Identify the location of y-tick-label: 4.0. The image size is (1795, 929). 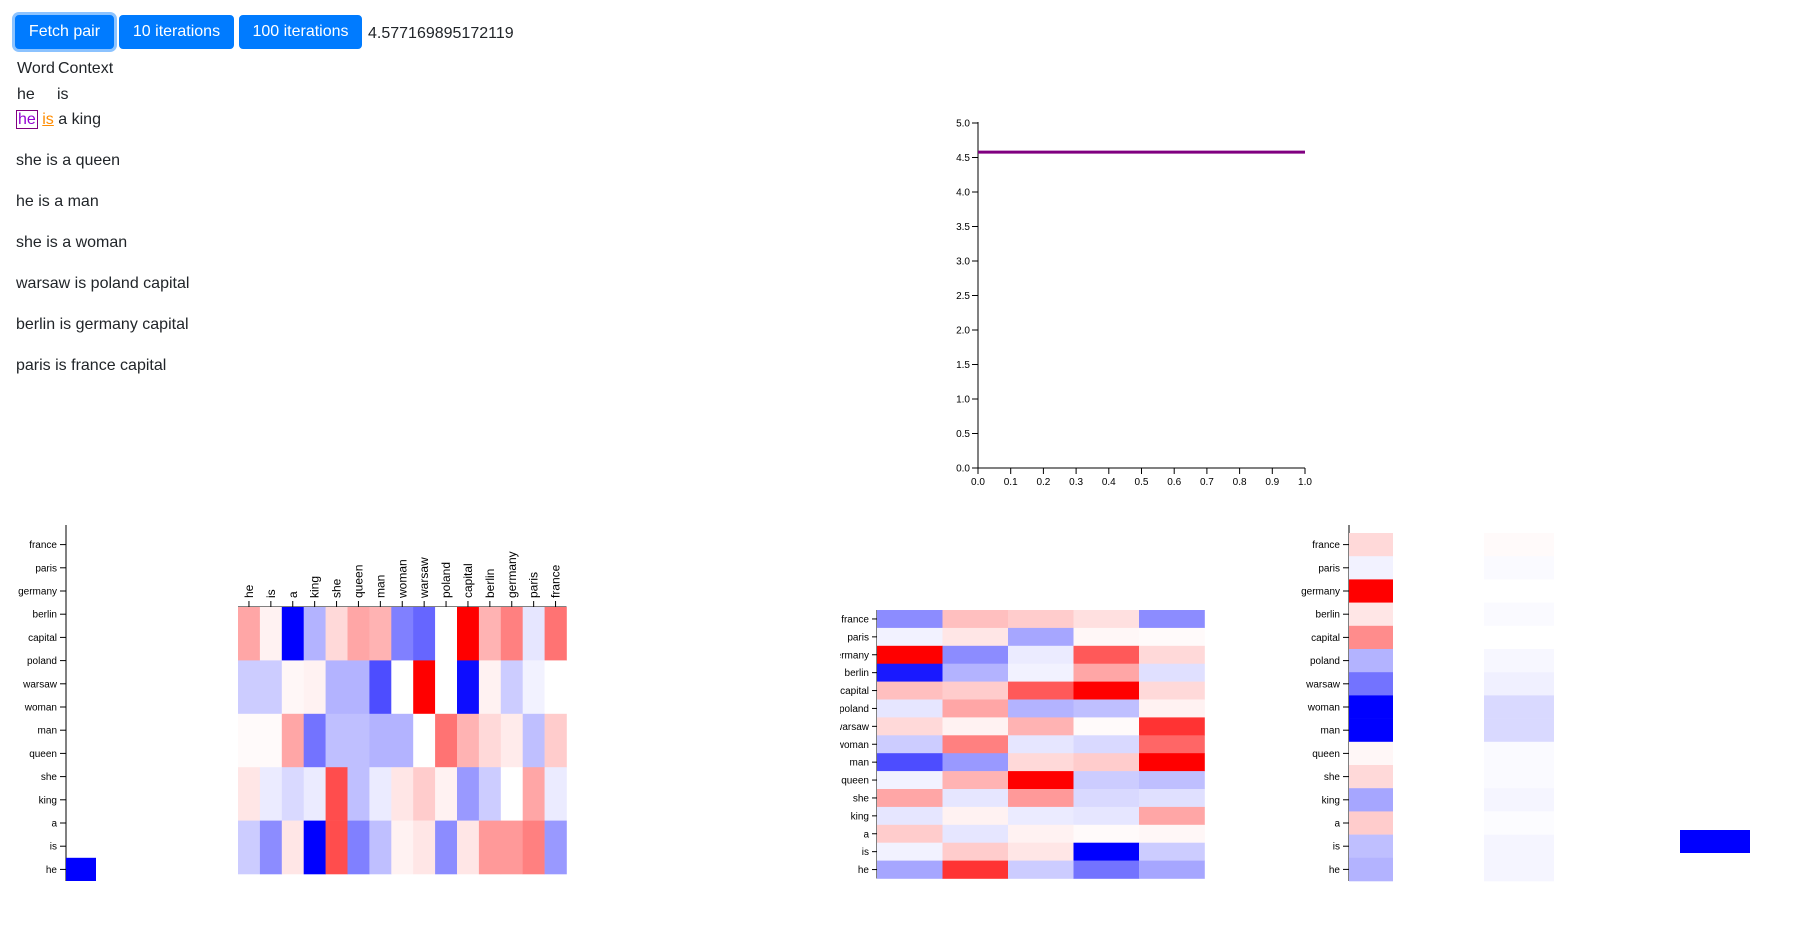
(963, 193).